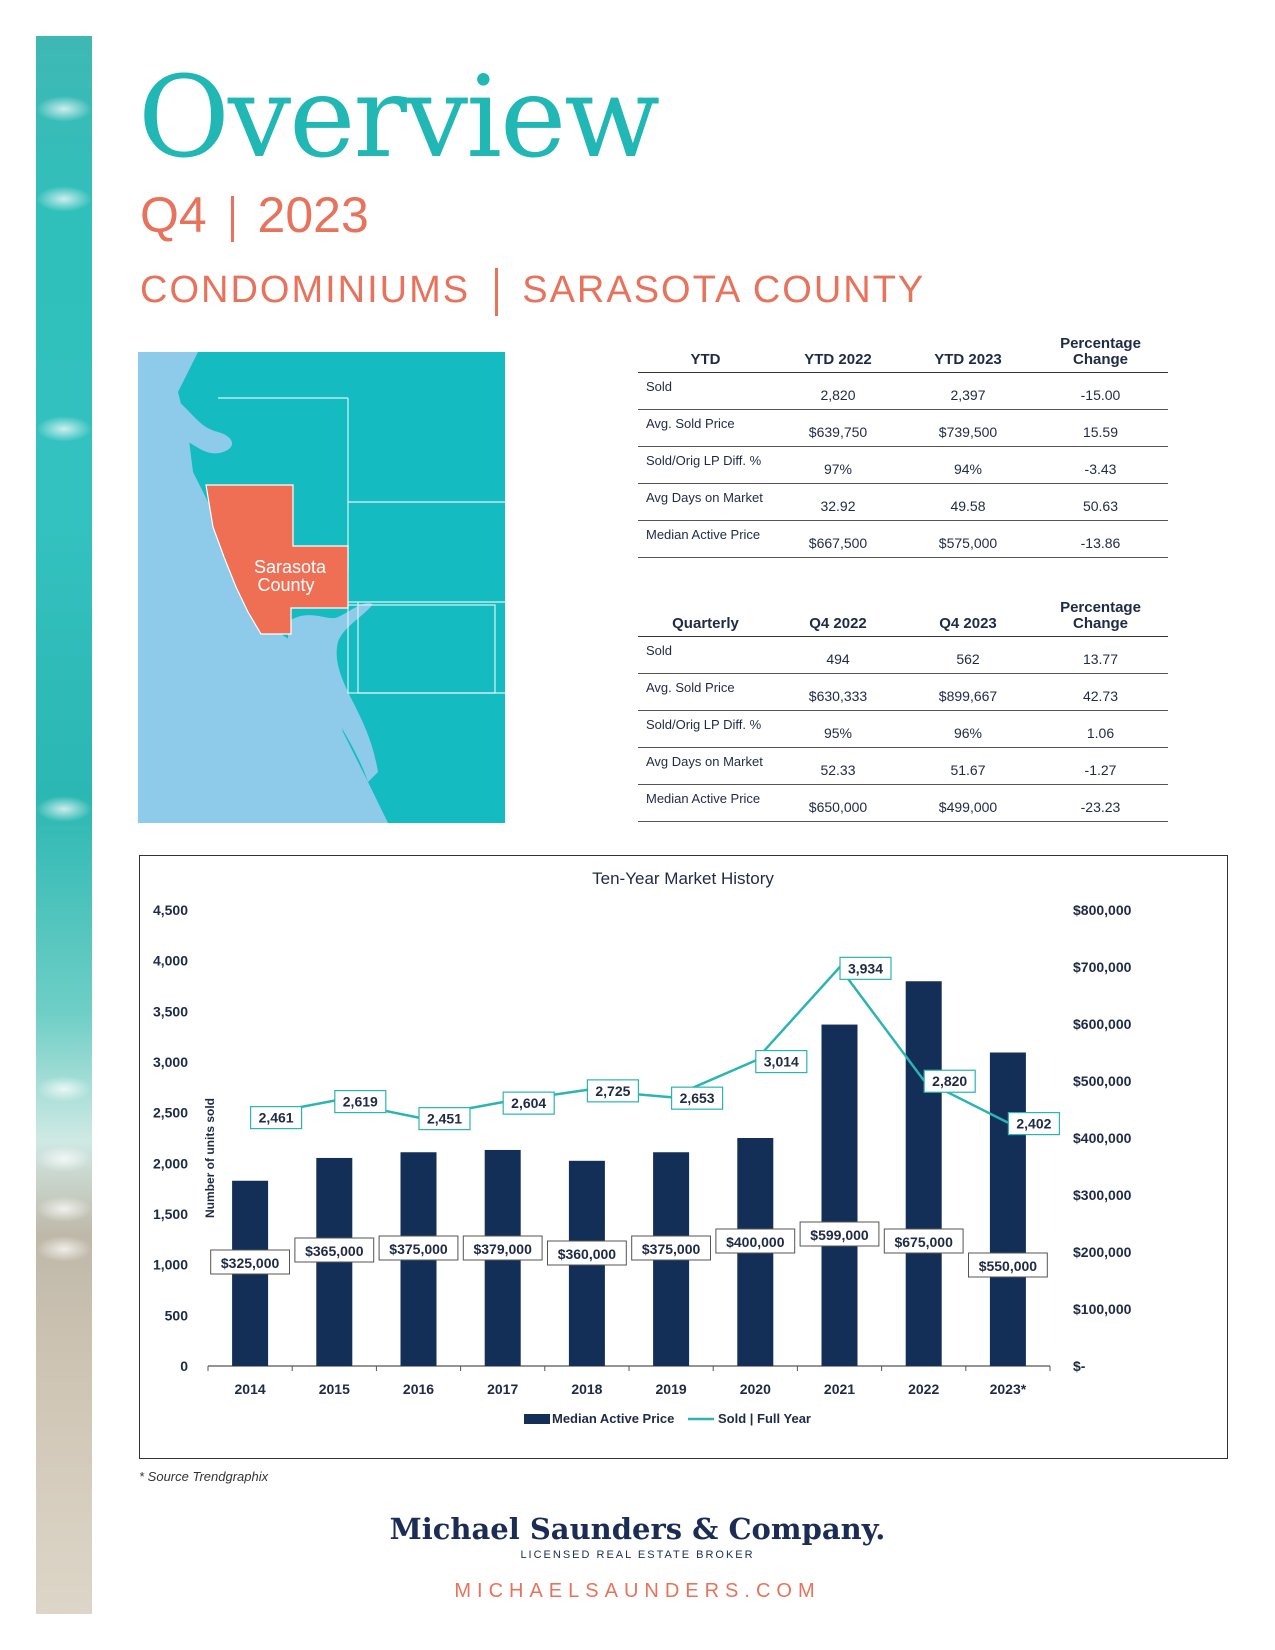 This screenshot has height=1650, width=1275. I want to click on column-header: Q4 2023, so click(968, 618).